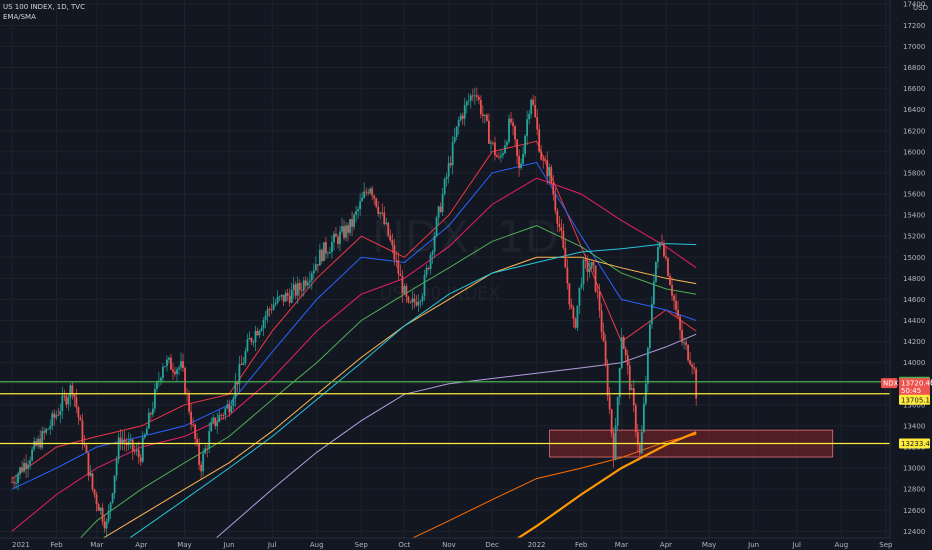  What do you see at coordinates (841, 545) in the screenshot?
I see `time-tick-label: Aug` at bounding box center [841, 545].